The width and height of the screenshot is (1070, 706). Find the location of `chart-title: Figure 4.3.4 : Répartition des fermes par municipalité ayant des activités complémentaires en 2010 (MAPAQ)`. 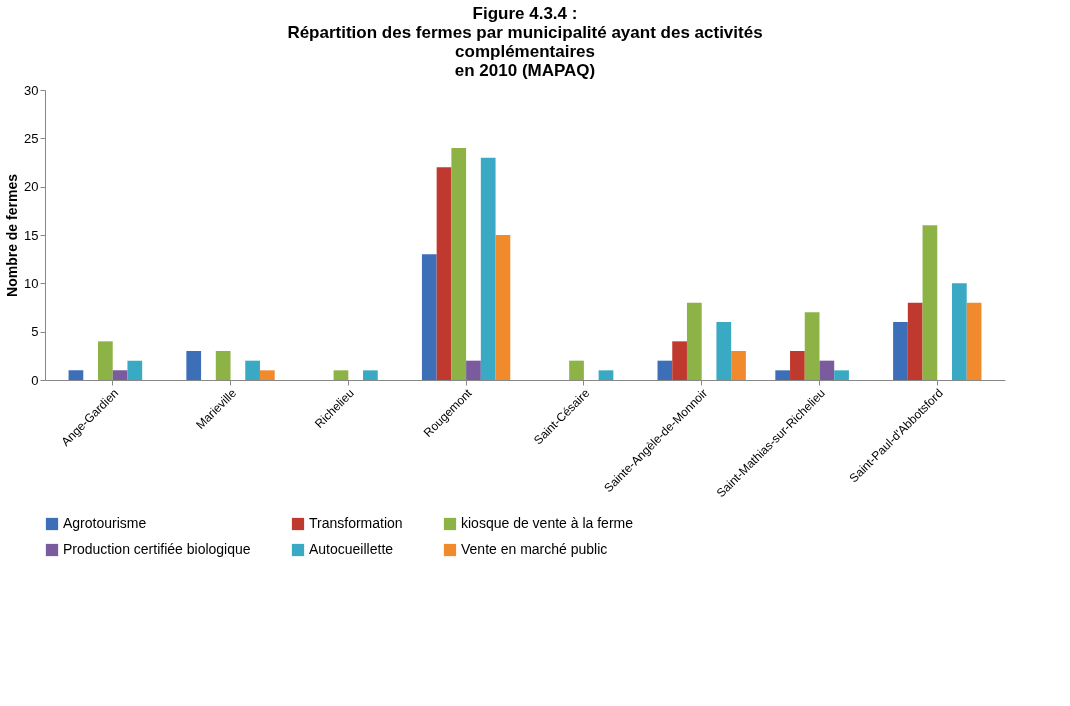

chart-title: Figure 4.3.4 : Répartition des fermes par municipalité ayant des activités complémentaires en 2010 (MAPAQ) is located at coordinates (525, 42).